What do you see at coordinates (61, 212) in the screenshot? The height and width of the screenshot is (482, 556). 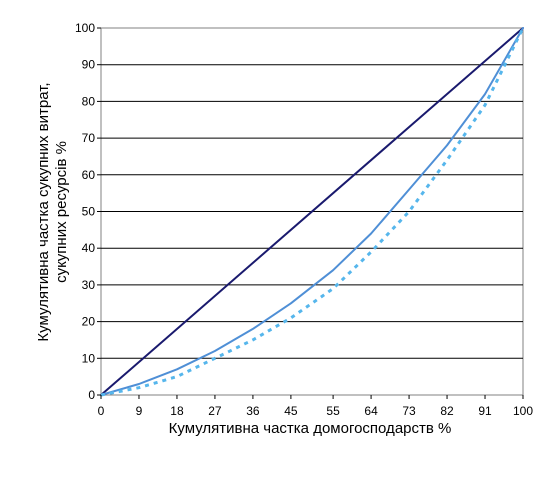 I see `y-axis-title-line2: сукупних ресурсів %` at bounding box center [61, 212].